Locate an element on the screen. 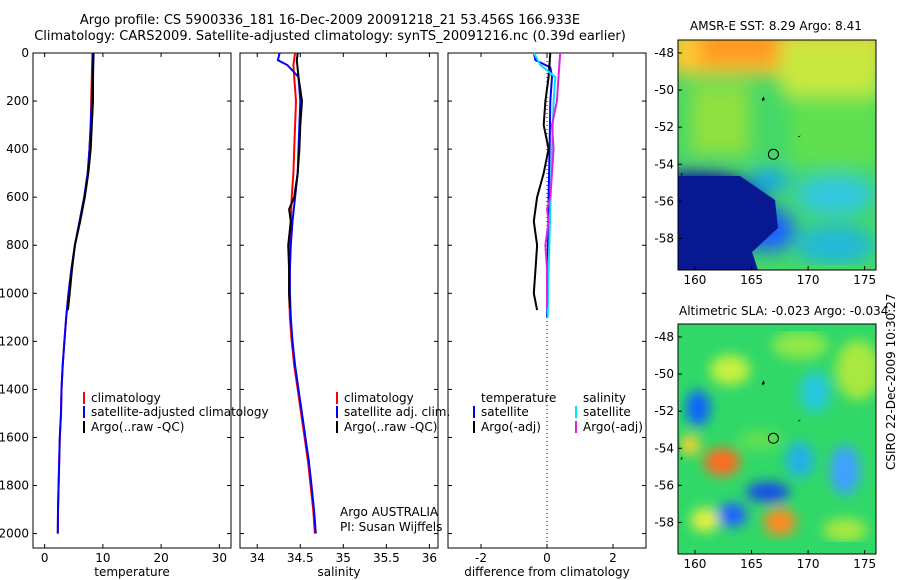 This screenshot has width=900, height=580. sst-map-title: AMSR-E SST: 8.29 Argo: 8.41 is located at coordinates (776, 26).